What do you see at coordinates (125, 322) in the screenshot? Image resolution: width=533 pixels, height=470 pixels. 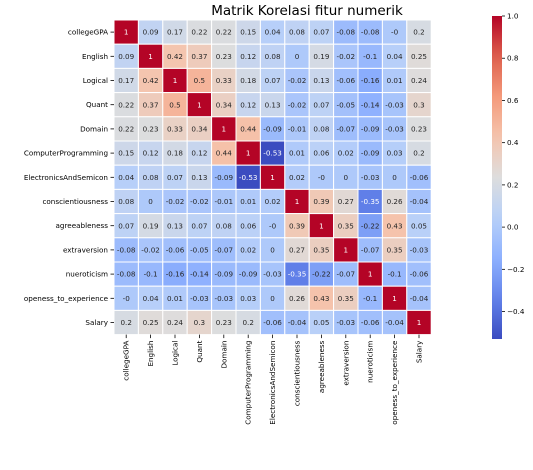 I see `cell-value-label: 0.2` at bounding box center [125, 322].